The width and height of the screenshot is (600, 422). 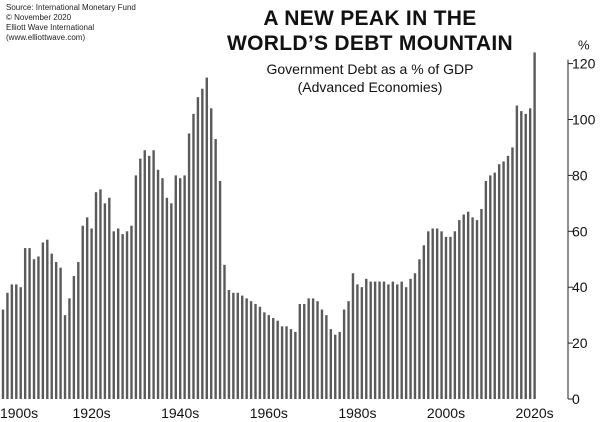 I want to click on bar-1919, so click(x=87, y=308).